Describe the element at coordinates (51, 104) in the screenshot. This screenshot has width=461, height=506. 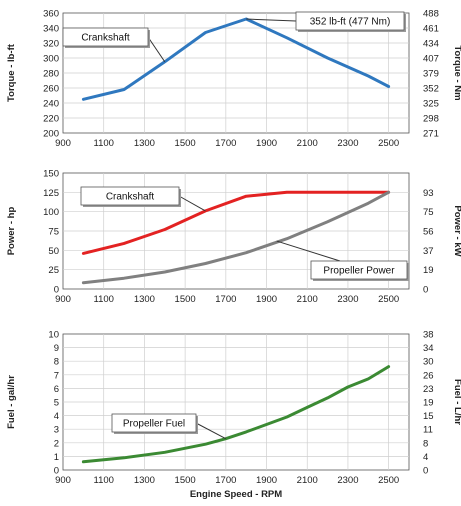
I see `y-tick-label: 240` at that location.